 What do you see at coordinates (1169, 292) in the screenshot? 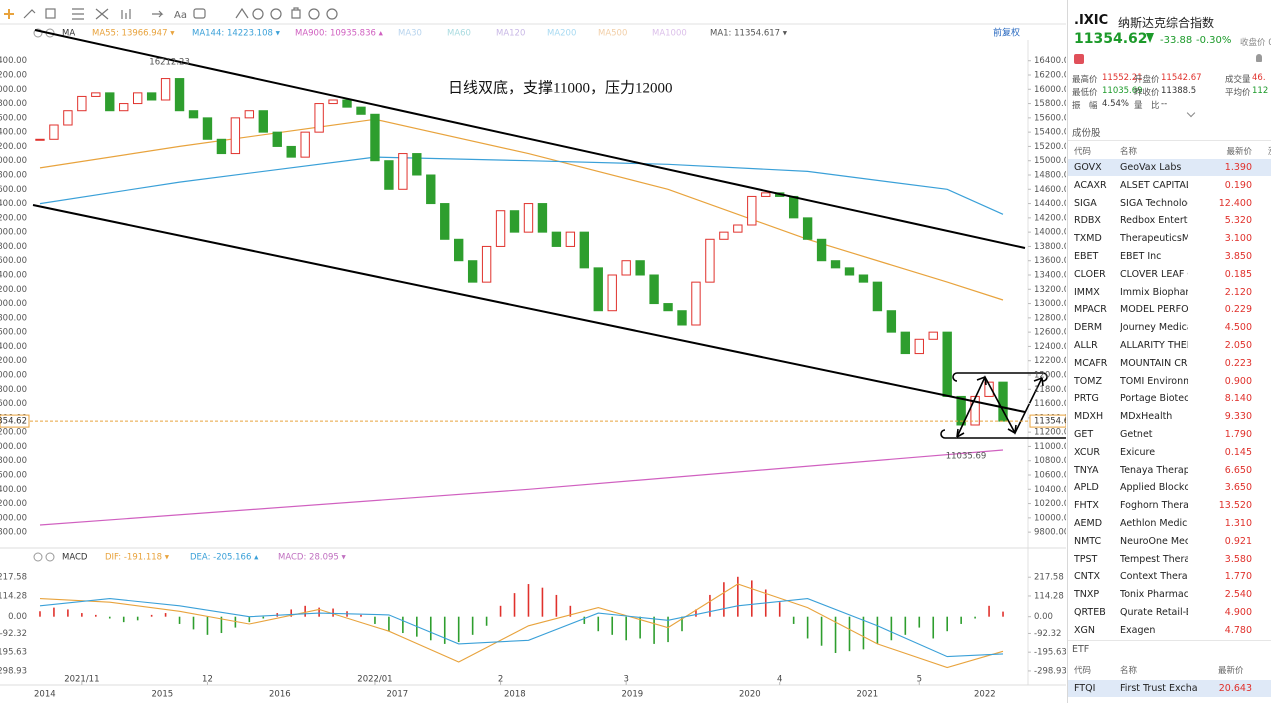
I see `stock-row: IMMX Immix Biopharn 2.120` at bounding box center [1169, 292].